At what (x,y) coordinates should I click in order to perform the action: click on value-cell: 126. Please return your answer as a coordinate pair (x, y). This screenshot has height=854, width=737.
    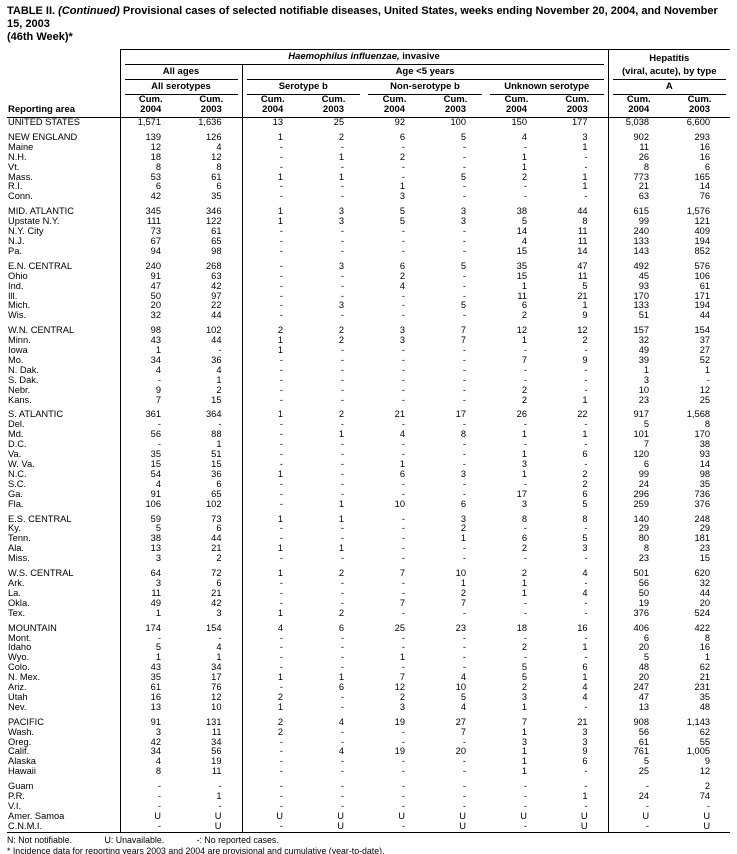
    Looking at the image, I should click on (213, 137).